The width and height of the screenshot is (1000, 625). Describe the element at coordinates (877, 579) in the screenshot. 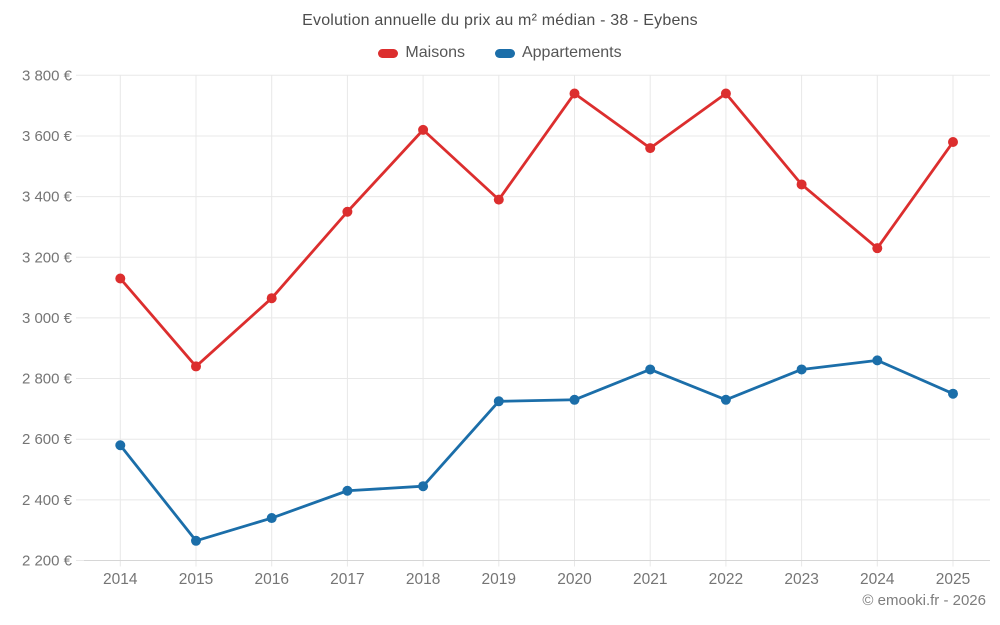

I see `x-axis-tick-label: 2024` at that location.